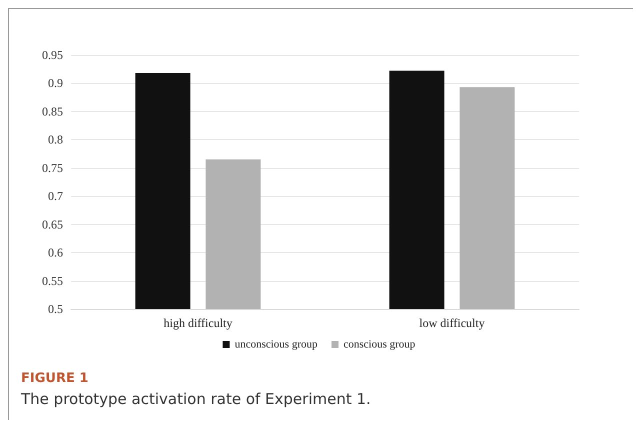  I want to click on y-tick-label: 0.6, so click(55, 253).